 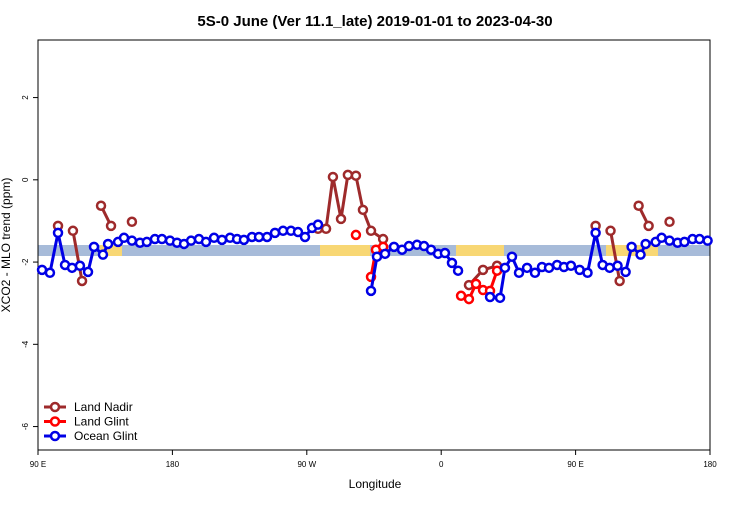 I want to click on x-tick-label: 90 W, so click(x=306, y=464).